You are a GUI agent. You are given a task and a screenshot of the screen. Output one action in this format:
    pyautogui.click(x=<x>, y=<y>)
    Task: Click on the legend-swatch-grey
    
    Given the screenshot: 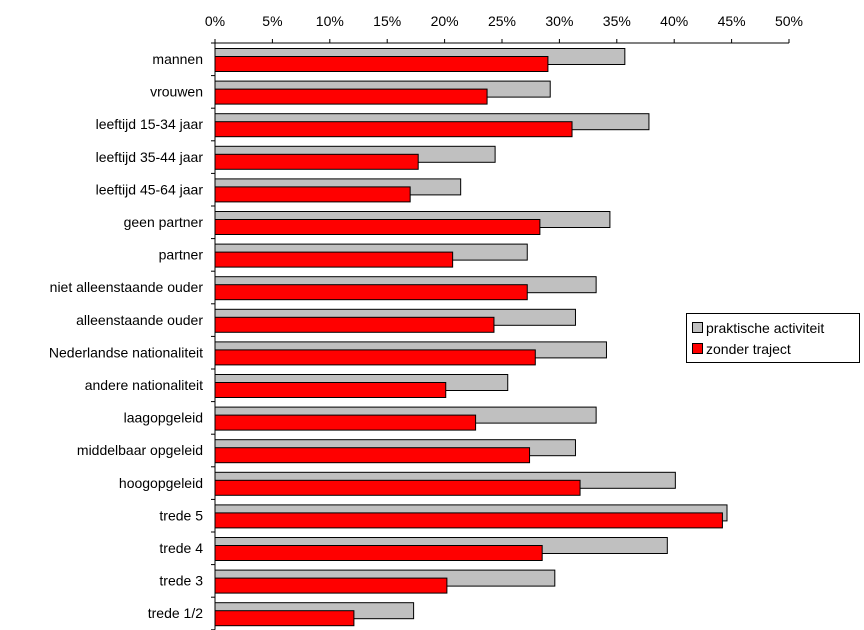 What is the action you would take?
    pyautogui.click(x=697, y=327)
    